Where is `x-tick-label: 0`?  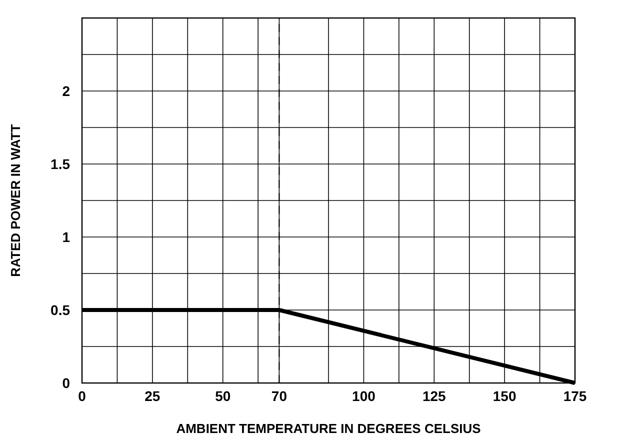 x-tick-label: 0 is located at coordinates (82, 396).